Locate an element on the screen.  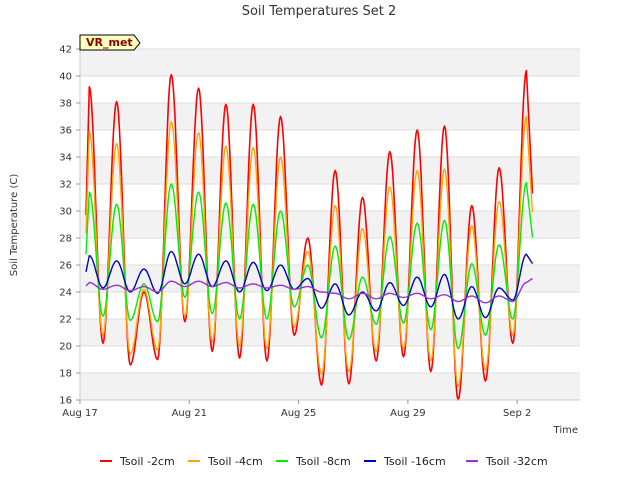
series-line-tsoil-16cm is located at coordinates (309, 285).